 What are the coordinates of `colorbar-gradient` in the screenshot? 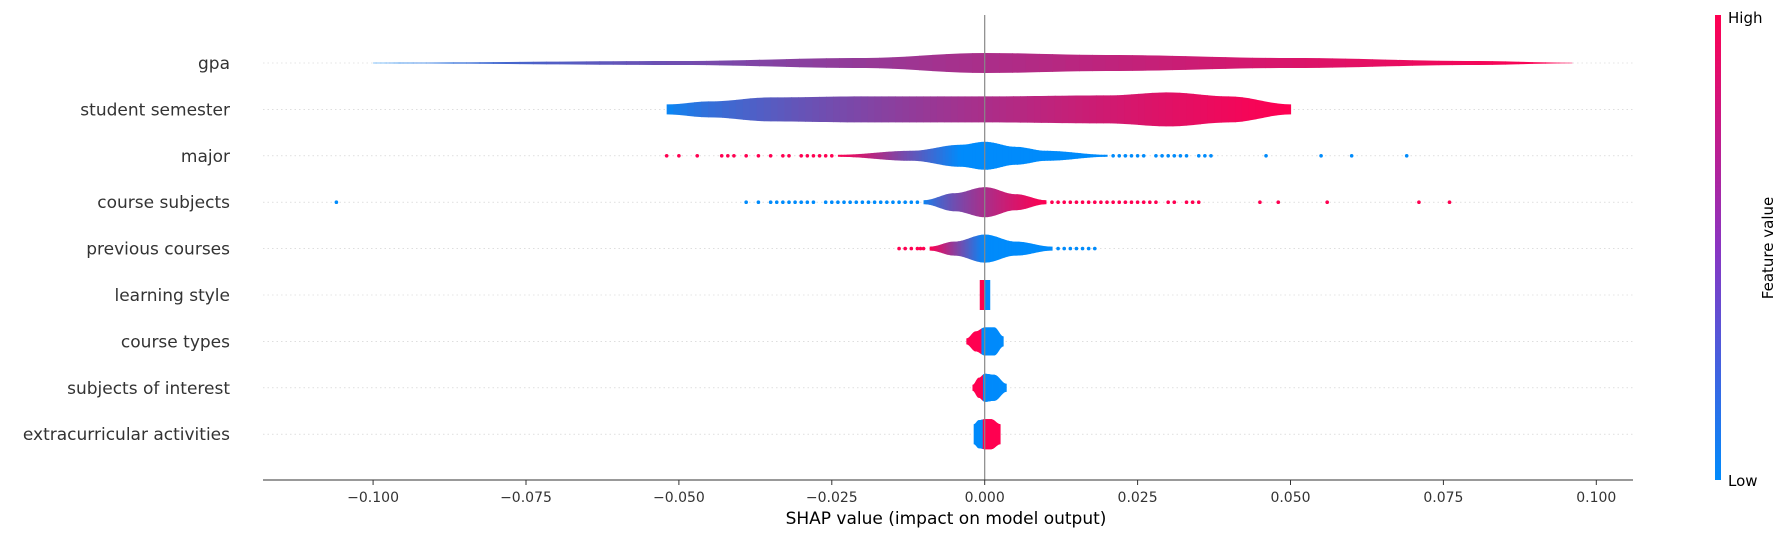 It's located at (1718, 247).